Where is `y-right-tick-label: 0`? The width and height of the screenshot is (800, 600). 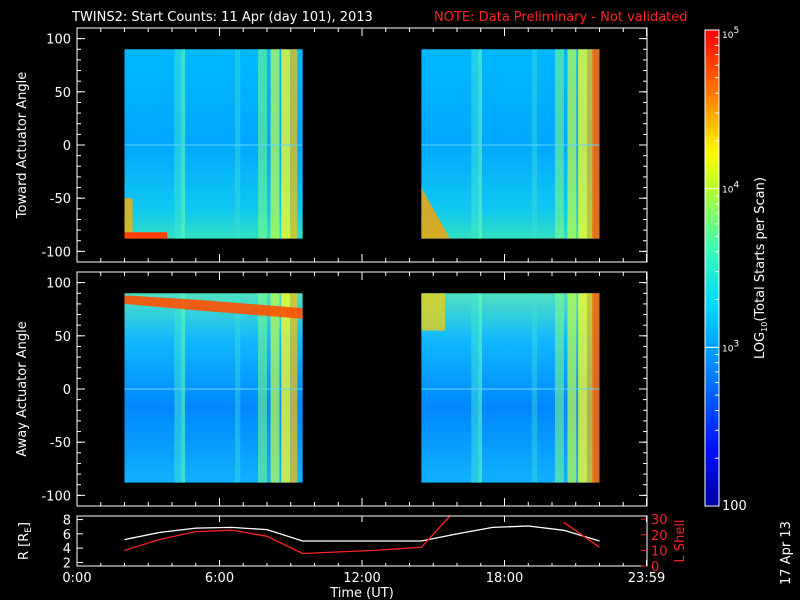 y-right-tick-label: 0 is located at coordinates (655, 567).